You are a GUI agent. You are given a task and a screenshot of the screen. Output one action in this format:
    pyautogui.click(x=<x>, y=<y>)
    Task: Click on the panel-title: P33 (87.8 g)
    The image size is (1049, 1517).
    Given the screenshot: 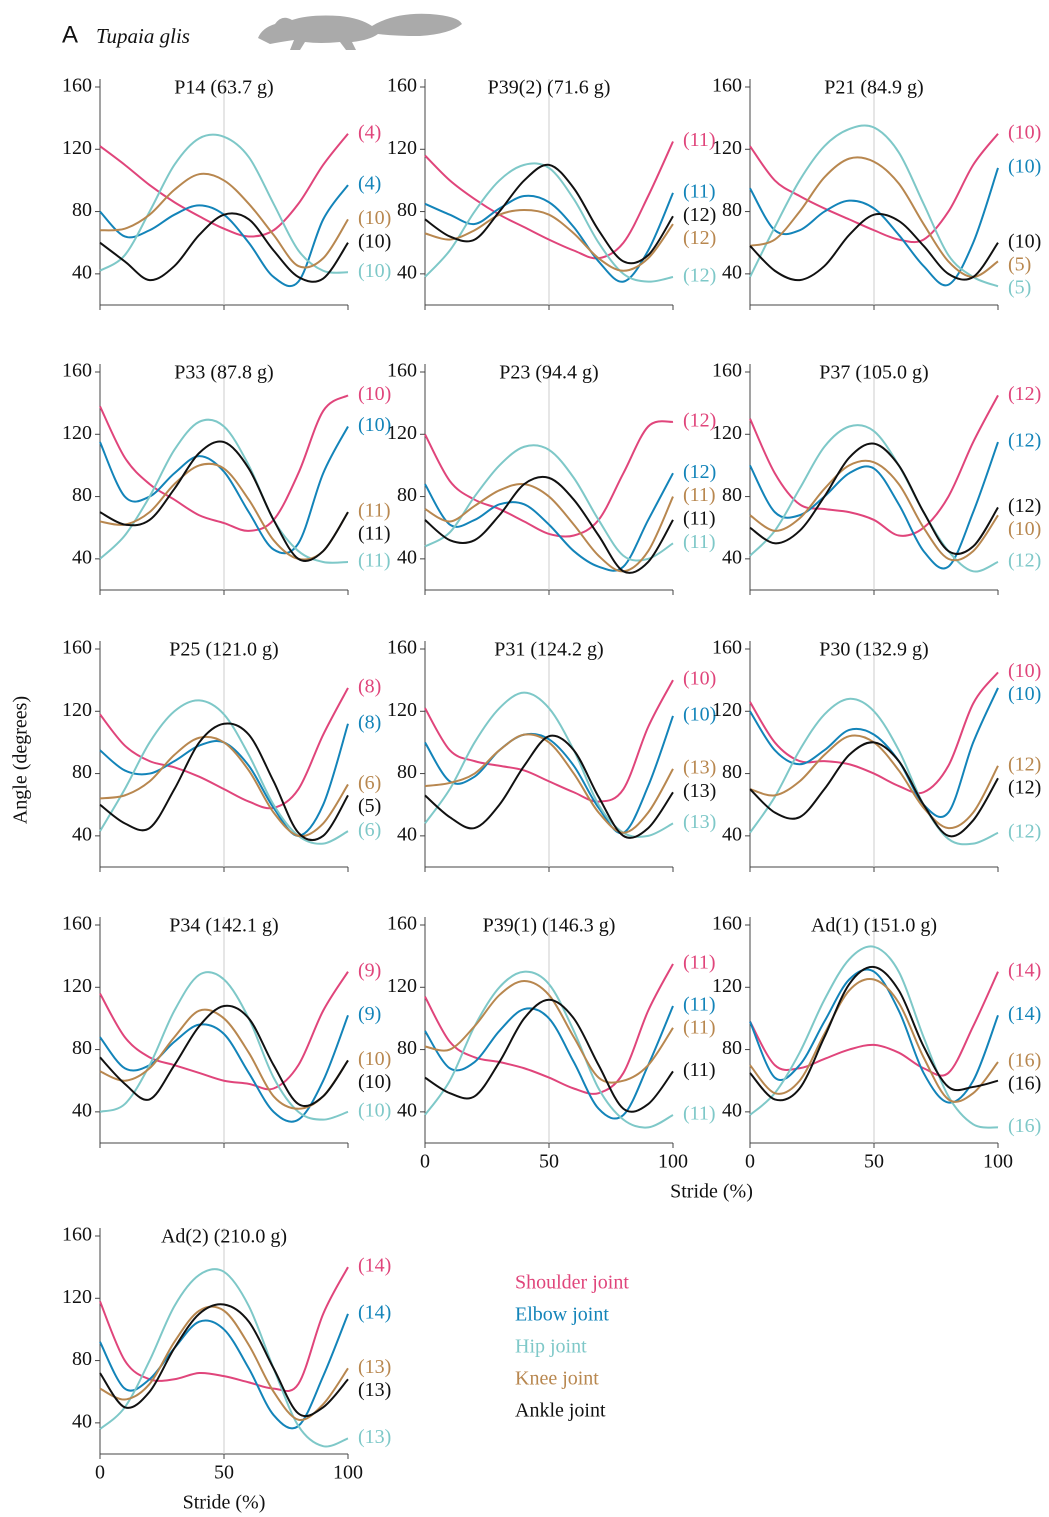 What is the action you would take?
    pyautogui.click(x=223, y=373)
    